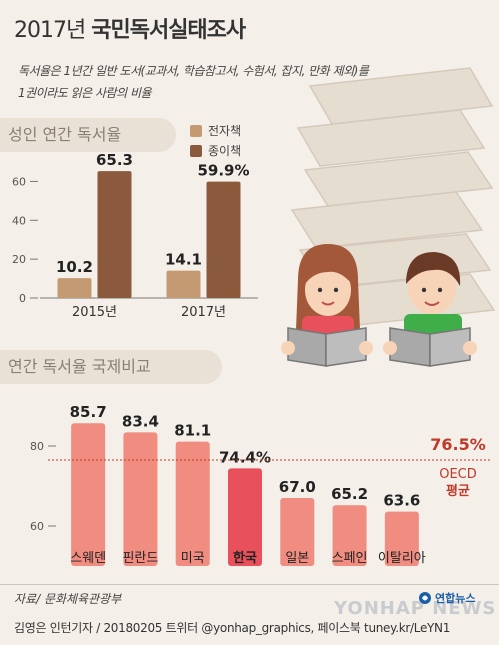 This screenshot has height=645, width=499. I want to click on oecd-average-value: 76.5%, so click(458, 444).